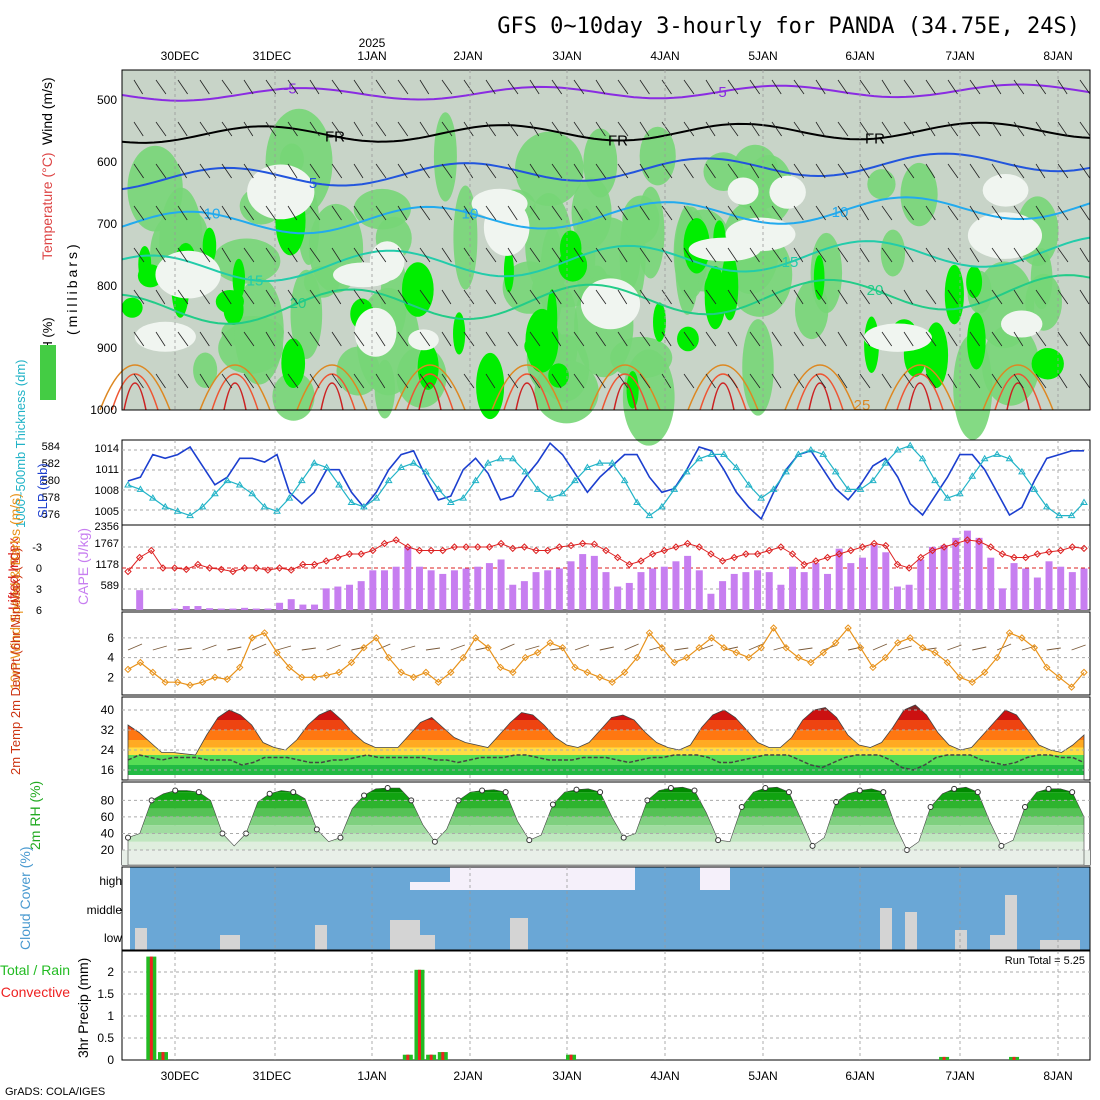 This screenshot has width=1100, height=1100. I want to click on wind-tick: 6, so click(110, 638).